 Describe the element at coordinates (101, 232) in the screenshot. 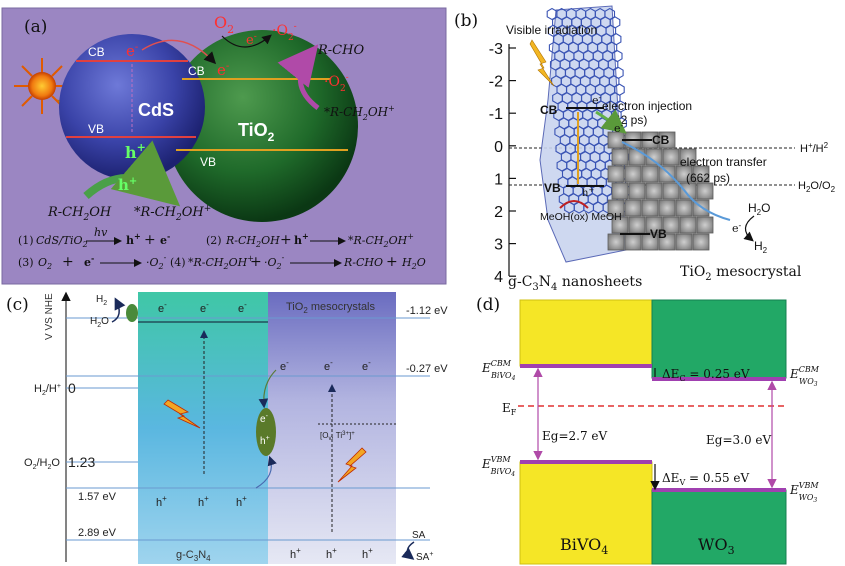

I see `eq1-hv: hv` at that location.